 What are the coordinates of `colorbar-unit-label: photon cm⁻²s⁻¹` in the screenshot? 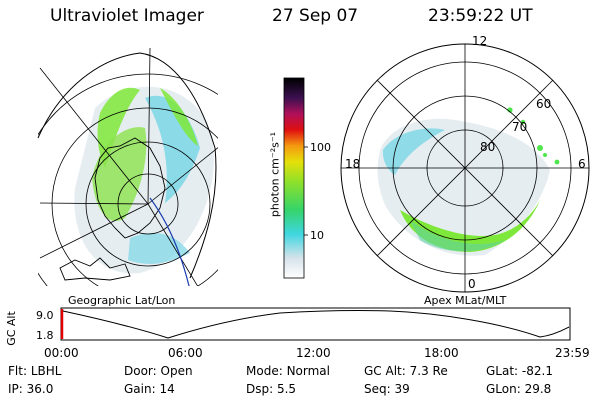 It's located at (275, 174).